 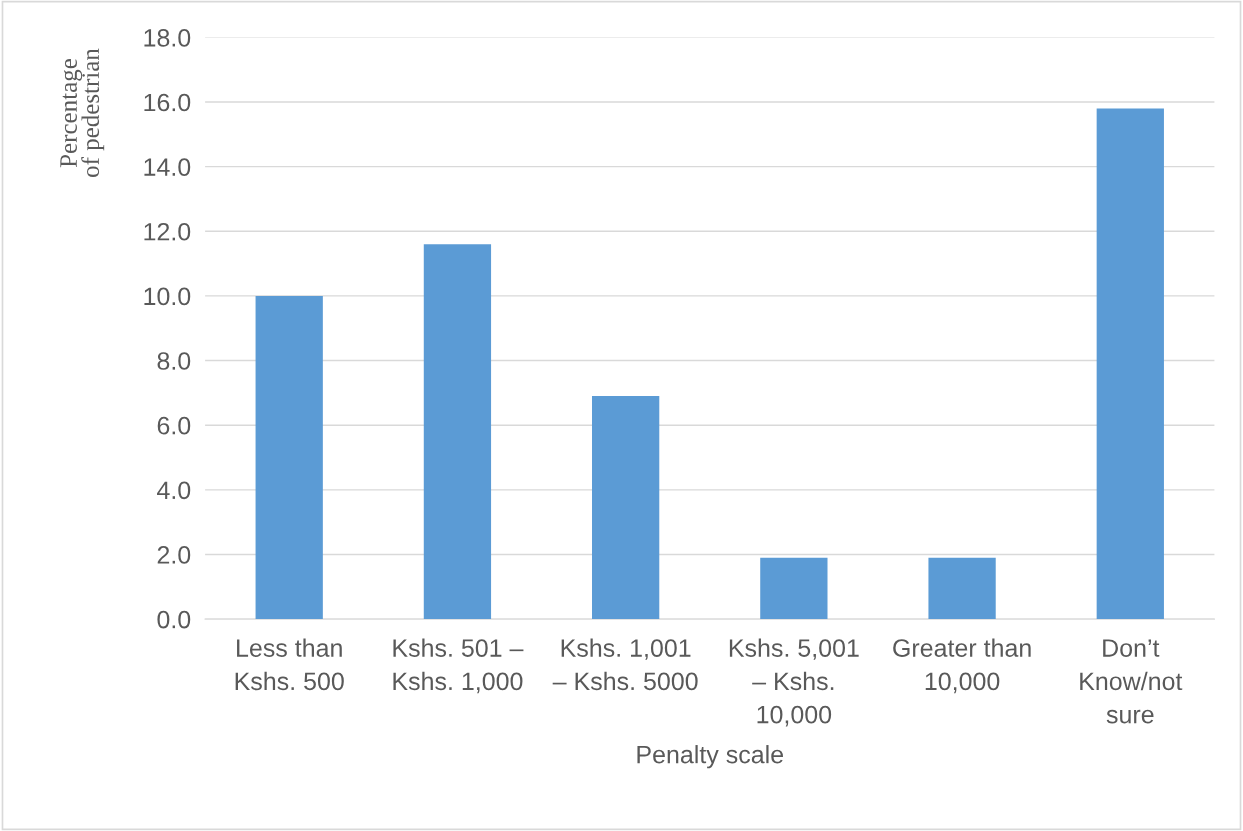 What do you see at coordinates (174, 361) in the screenshot?
I see `y-tick-label: 8.0` at bounding box center [174, 361].